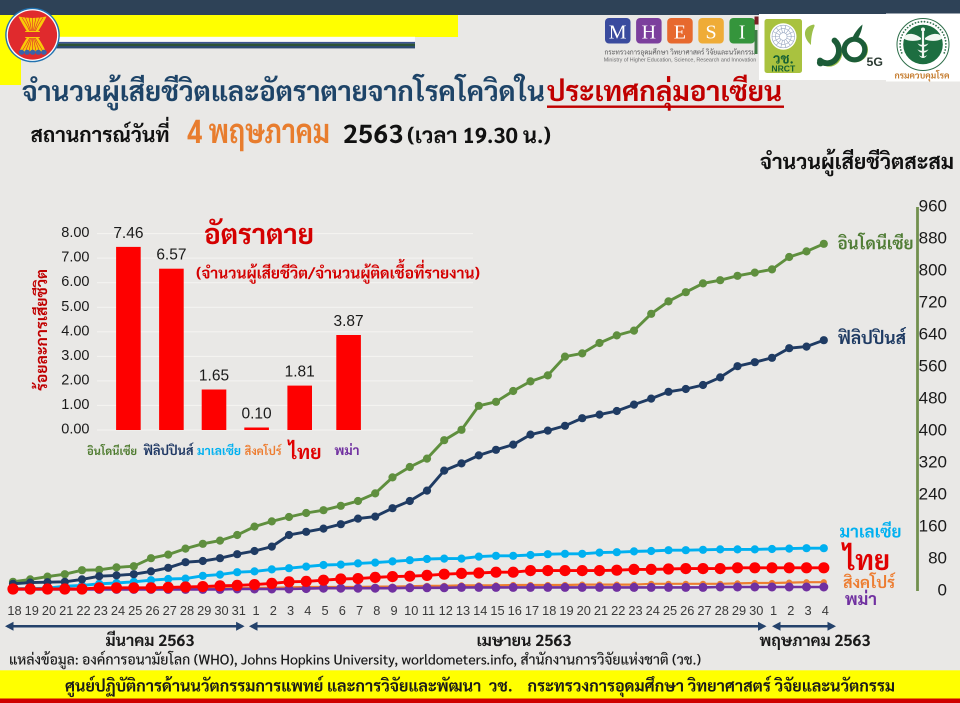 The image size is (960, 703). I want to click on svg-text: 5.00, so click(75, 307).